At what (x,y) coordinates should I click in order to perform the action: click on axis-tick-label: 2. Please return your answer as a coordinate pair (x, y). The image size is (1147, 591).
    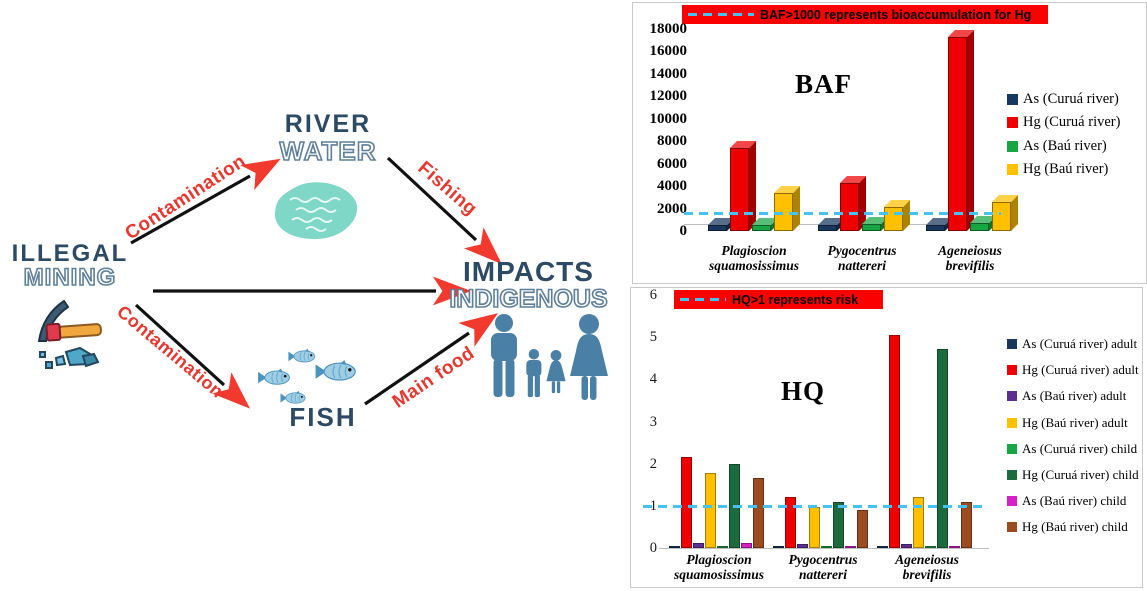
    Looking at the image, I should click on (653, 463).